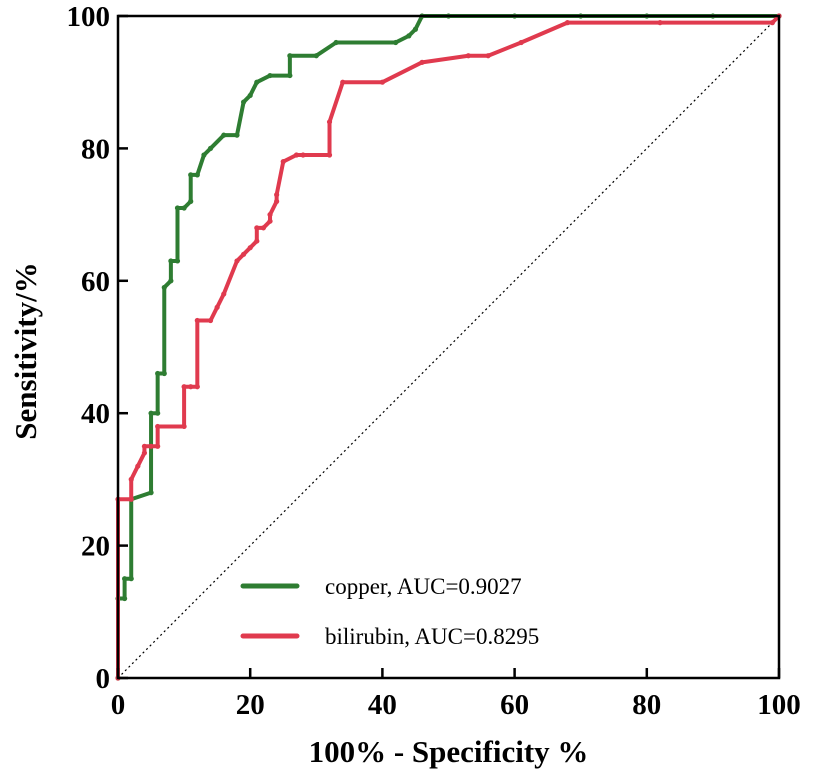  Describe the element at coordinates (449, 751) in the screenshot. I see `x-axis-title: 100% - Specificity %` at that location.